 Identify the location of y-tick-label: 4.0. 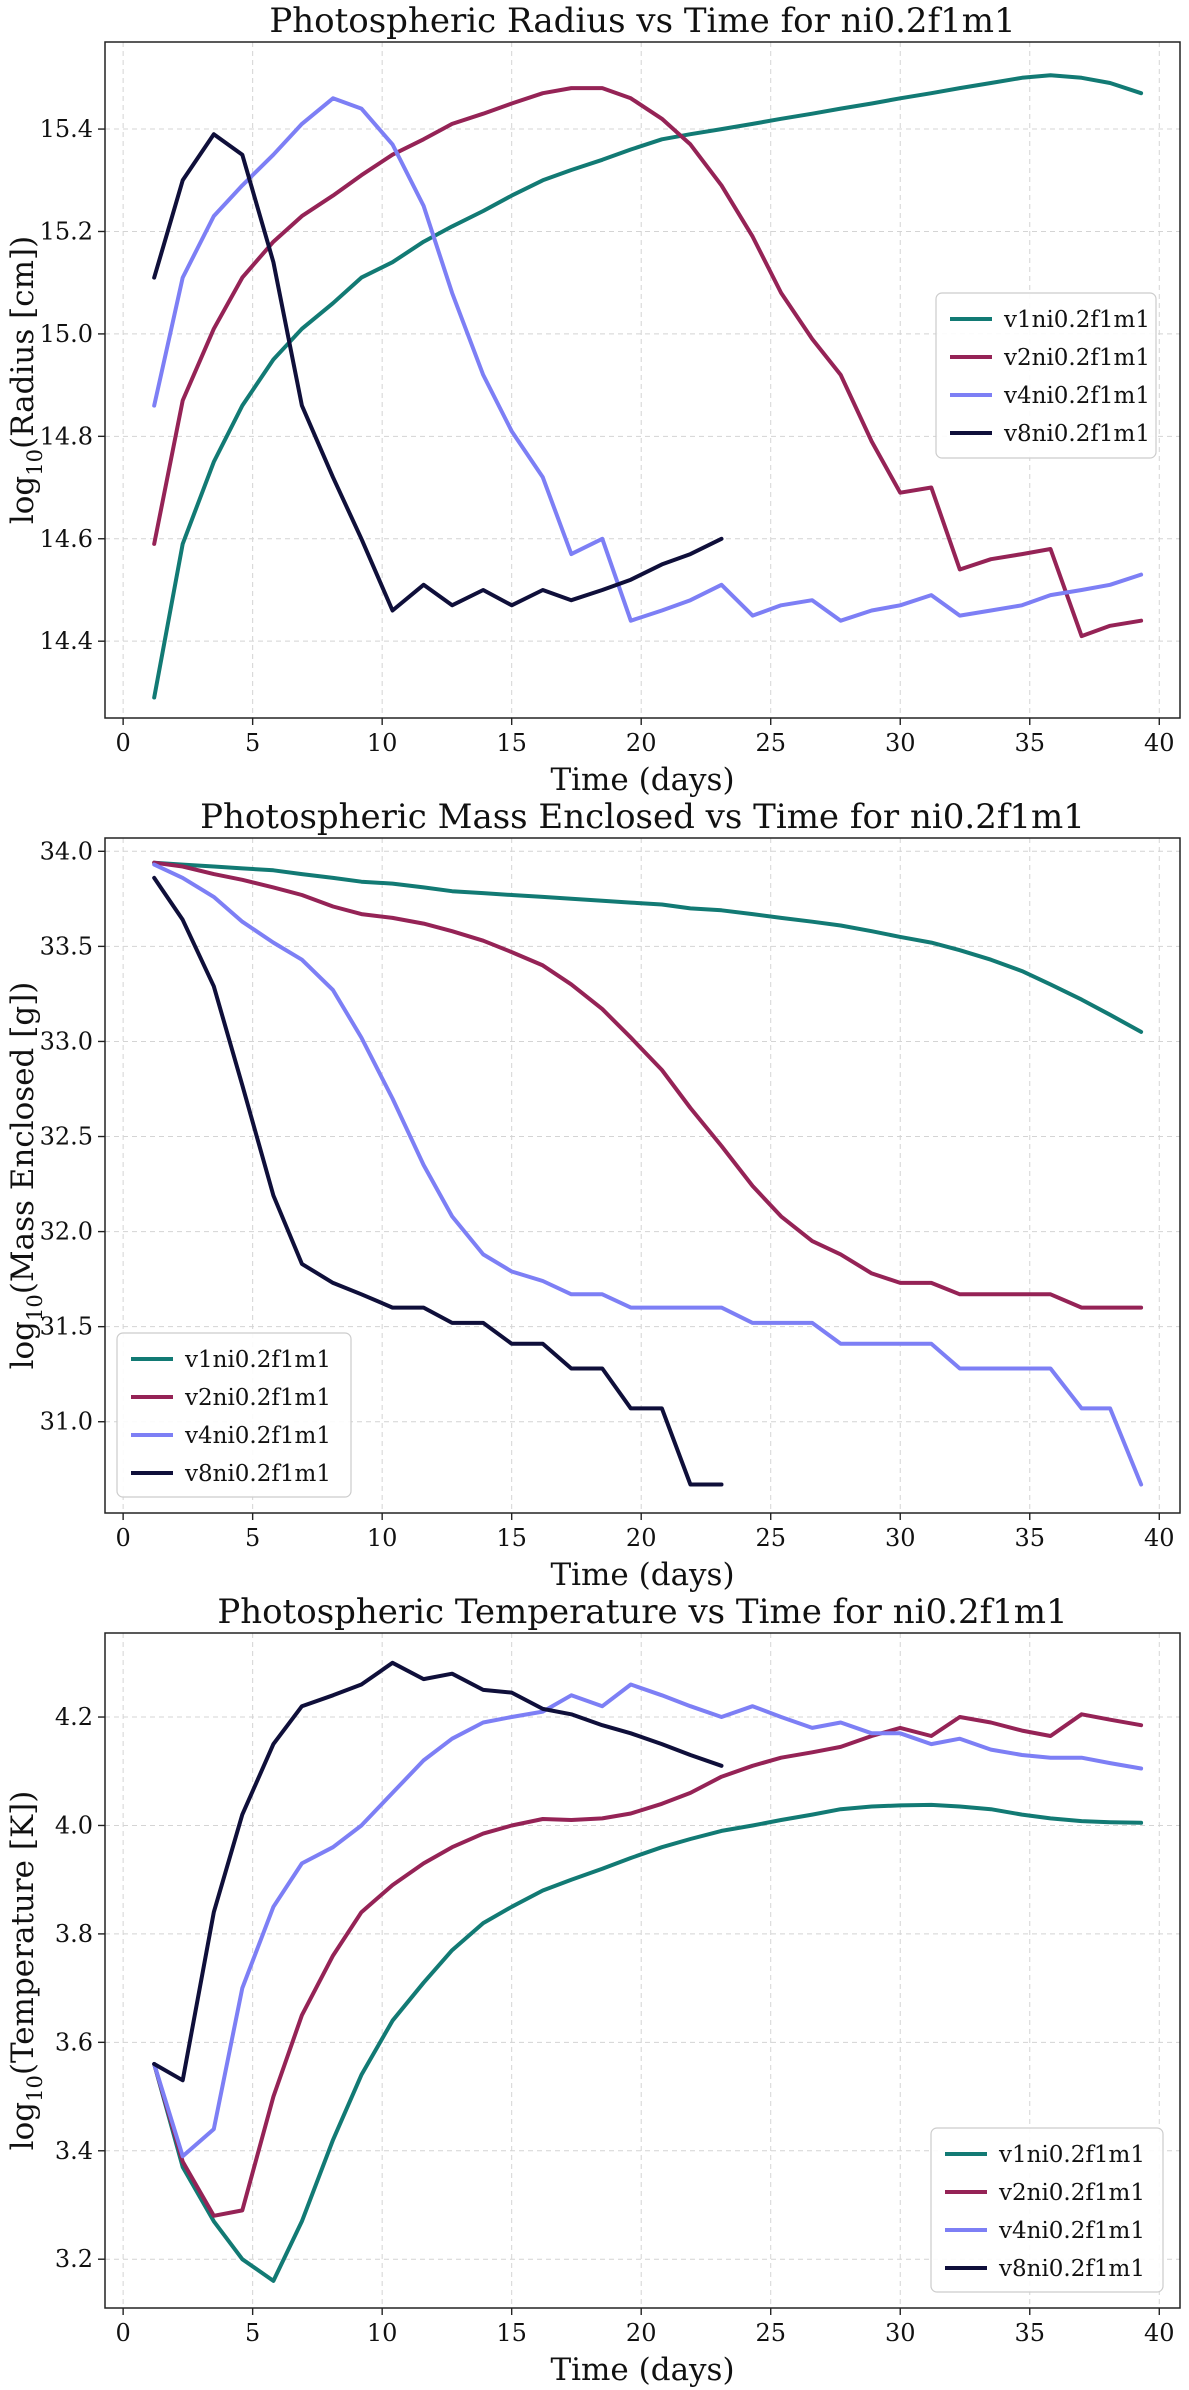
(74, 1825).